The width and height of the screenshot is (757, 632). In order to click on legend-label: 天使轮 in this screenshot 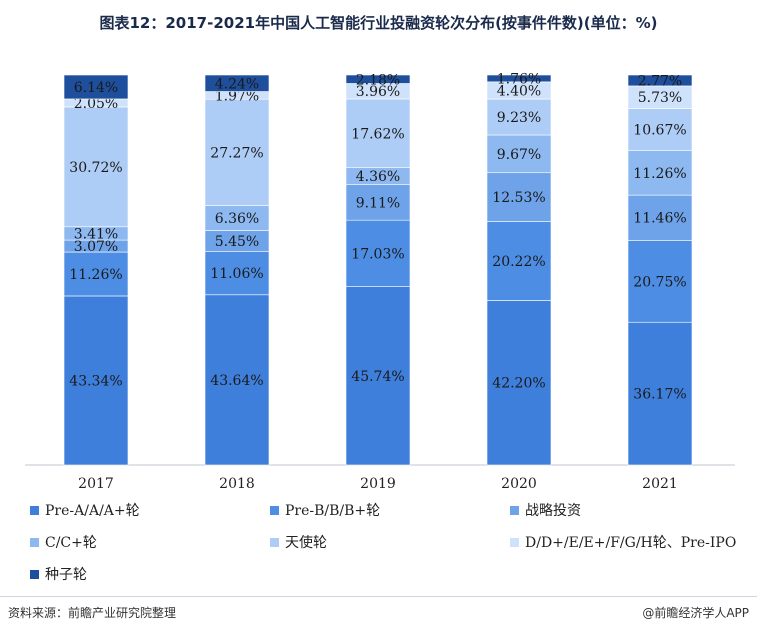, I will do `click(306, 543)`.